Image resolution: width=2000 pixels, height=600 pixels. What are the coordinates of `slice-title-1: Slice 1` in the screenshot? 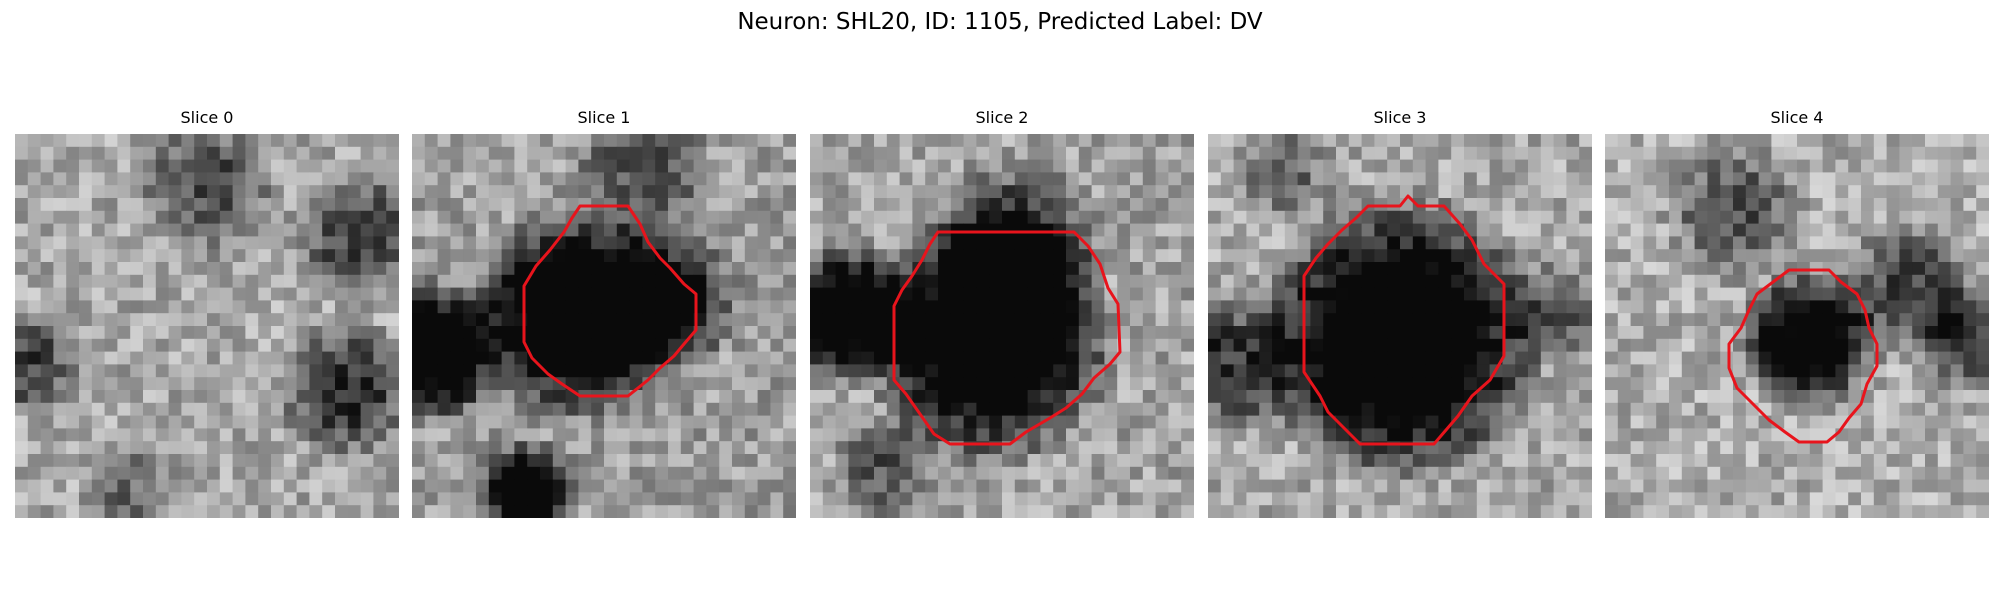 It's located at (604, 117).